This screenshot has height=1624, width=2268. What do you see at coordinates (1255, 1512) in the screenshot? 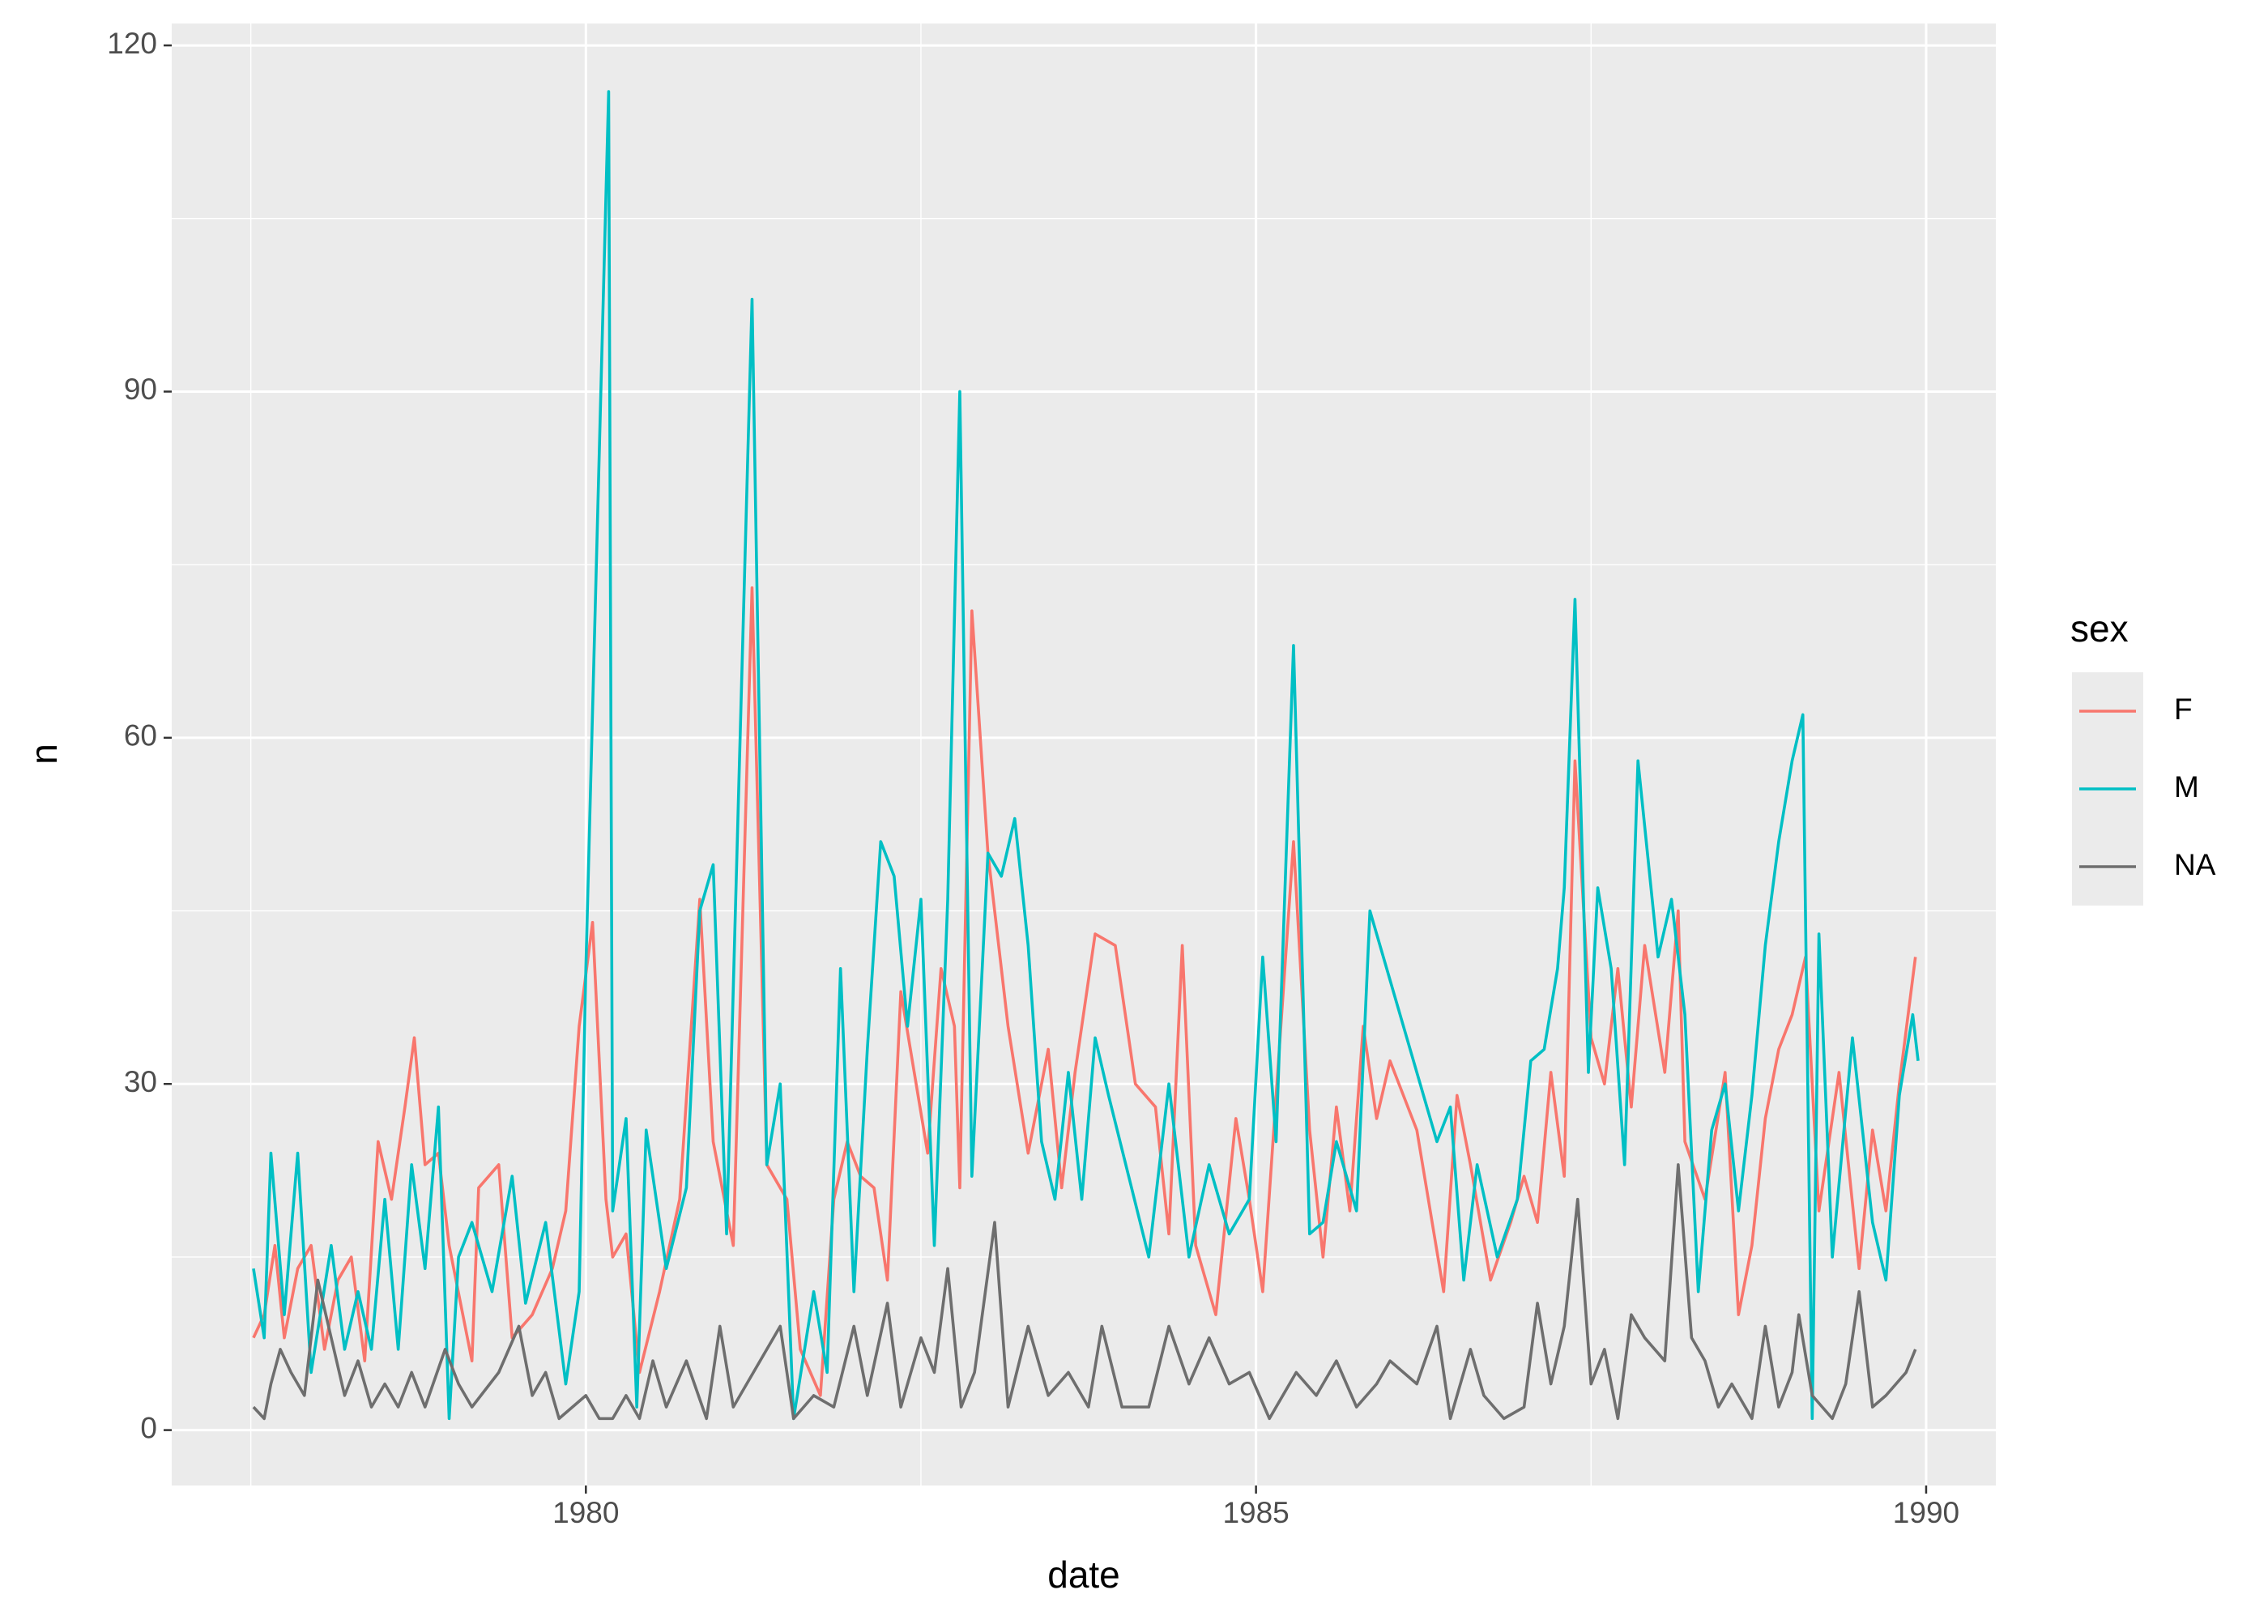
I see `x-tick-label: 1985` at bounding box center [1255, 1512].